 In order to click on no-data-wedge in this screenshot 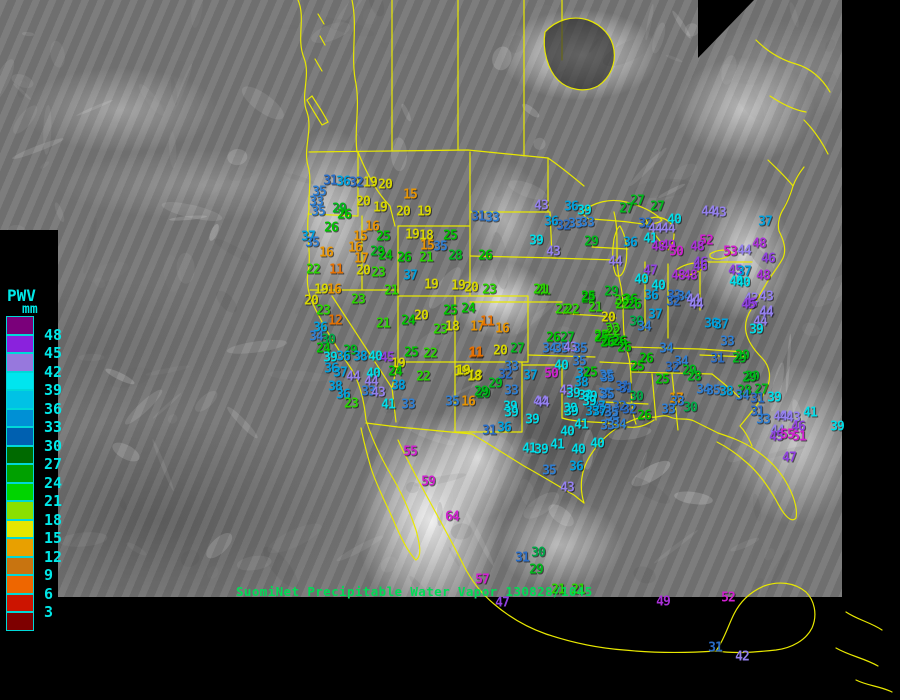, I will do `click(726, 29)`.